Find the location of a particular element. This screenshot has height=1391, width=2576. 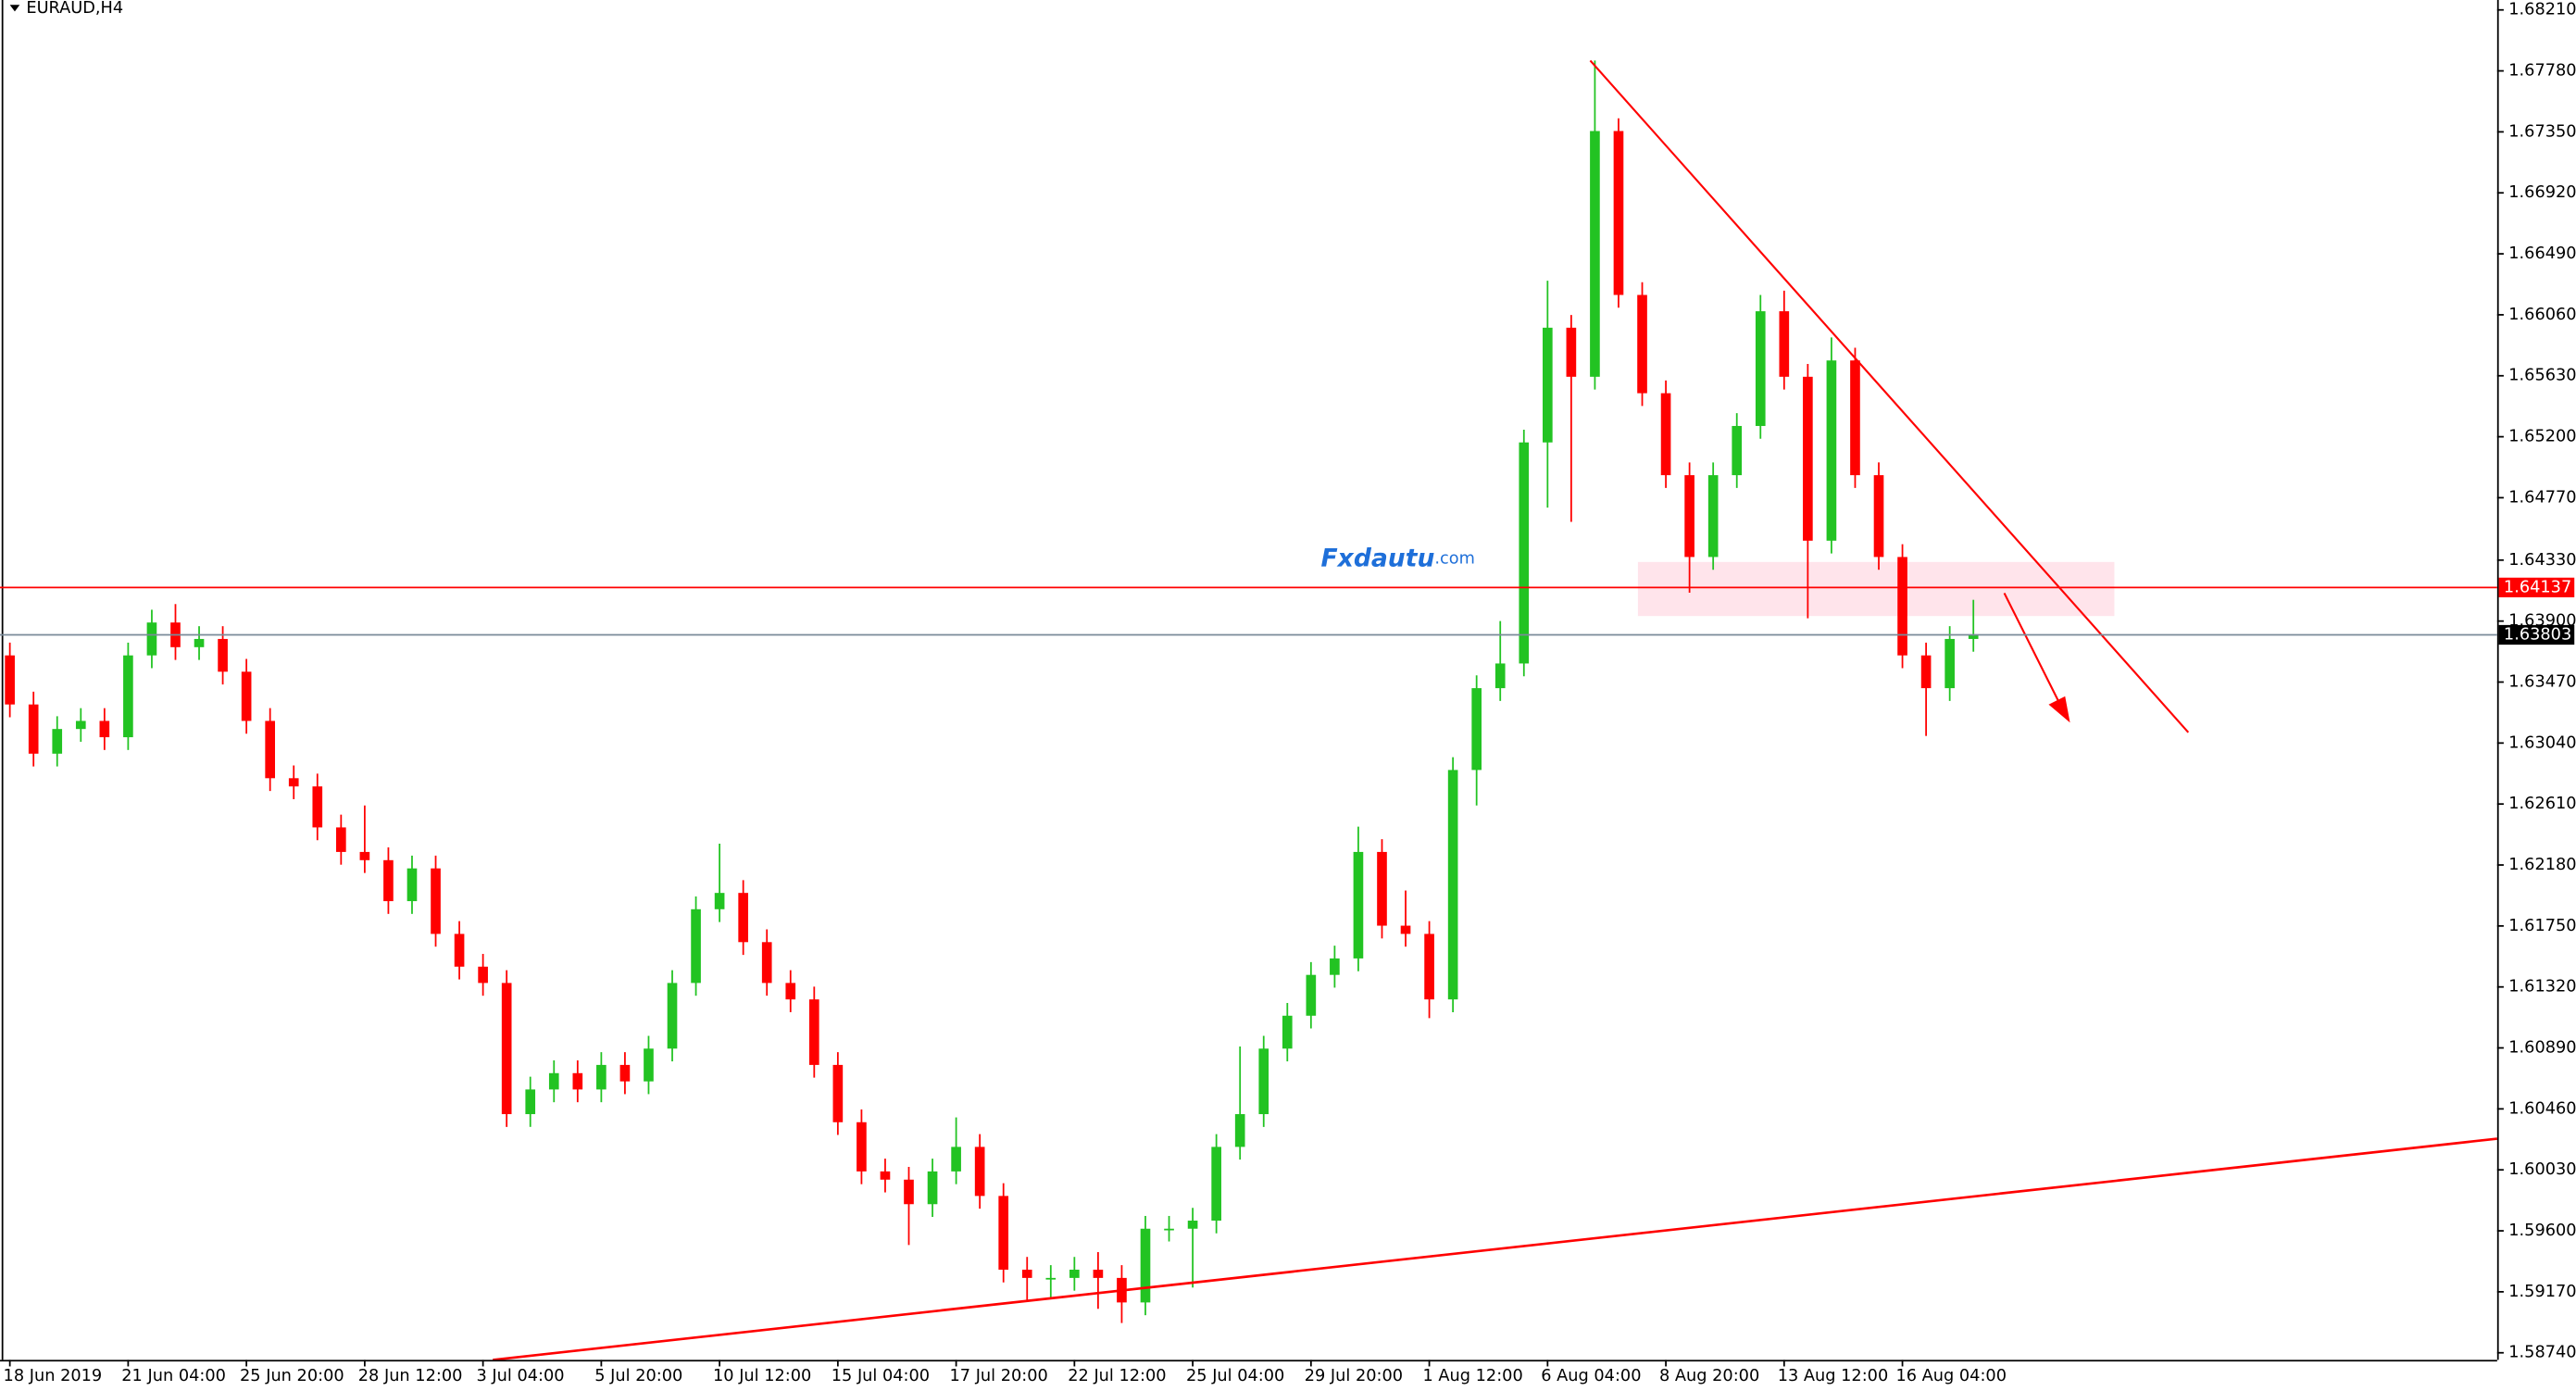

y-tick-label: 1.64330 is located at coordinates (2542, 560).